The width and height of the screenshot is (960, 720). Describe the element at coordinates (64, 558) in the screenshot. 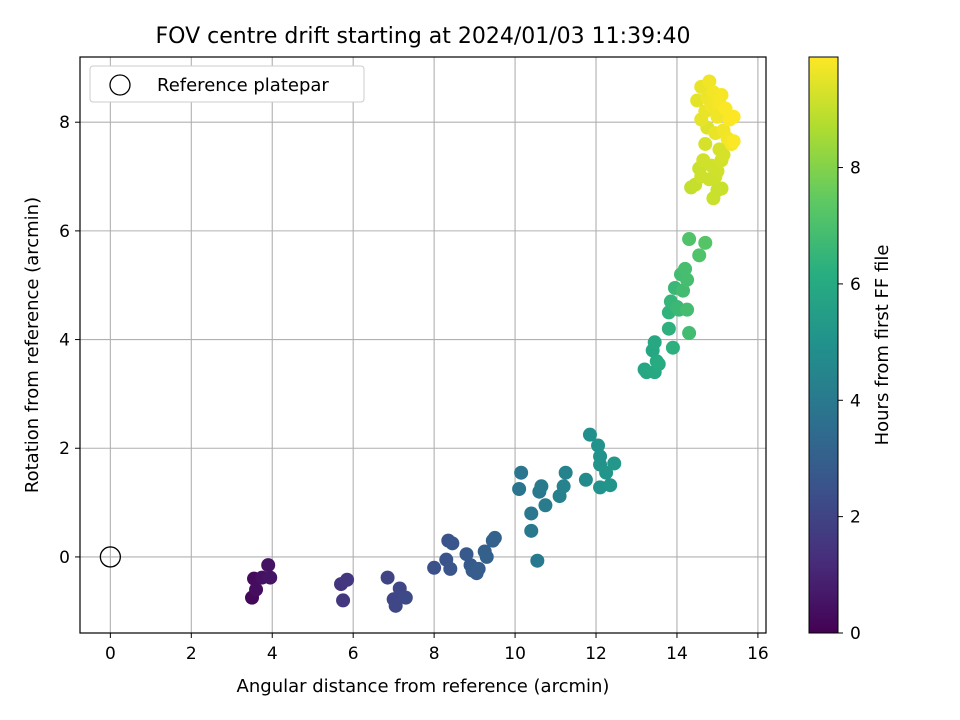

I see `y-tick-label: 0` at that location.